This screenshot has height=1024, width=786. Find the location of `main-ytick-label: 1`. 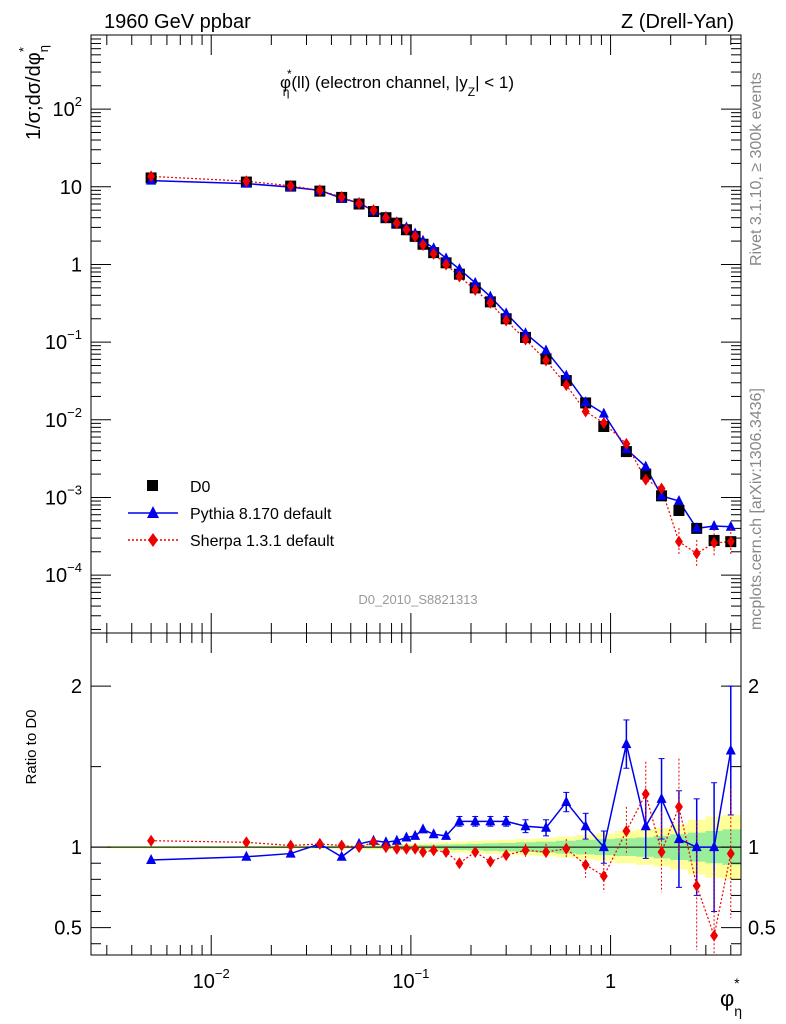

main-ytick-label: 1 is located at coordinates (76, 265).